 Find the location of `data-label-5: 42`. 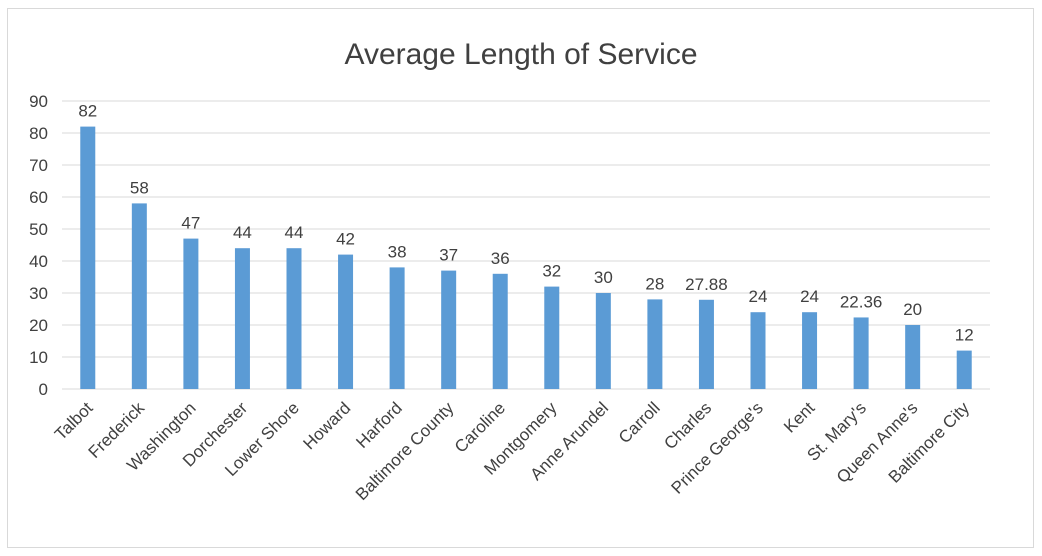

data-label-5: 42 is located at coordinates (345, 239).